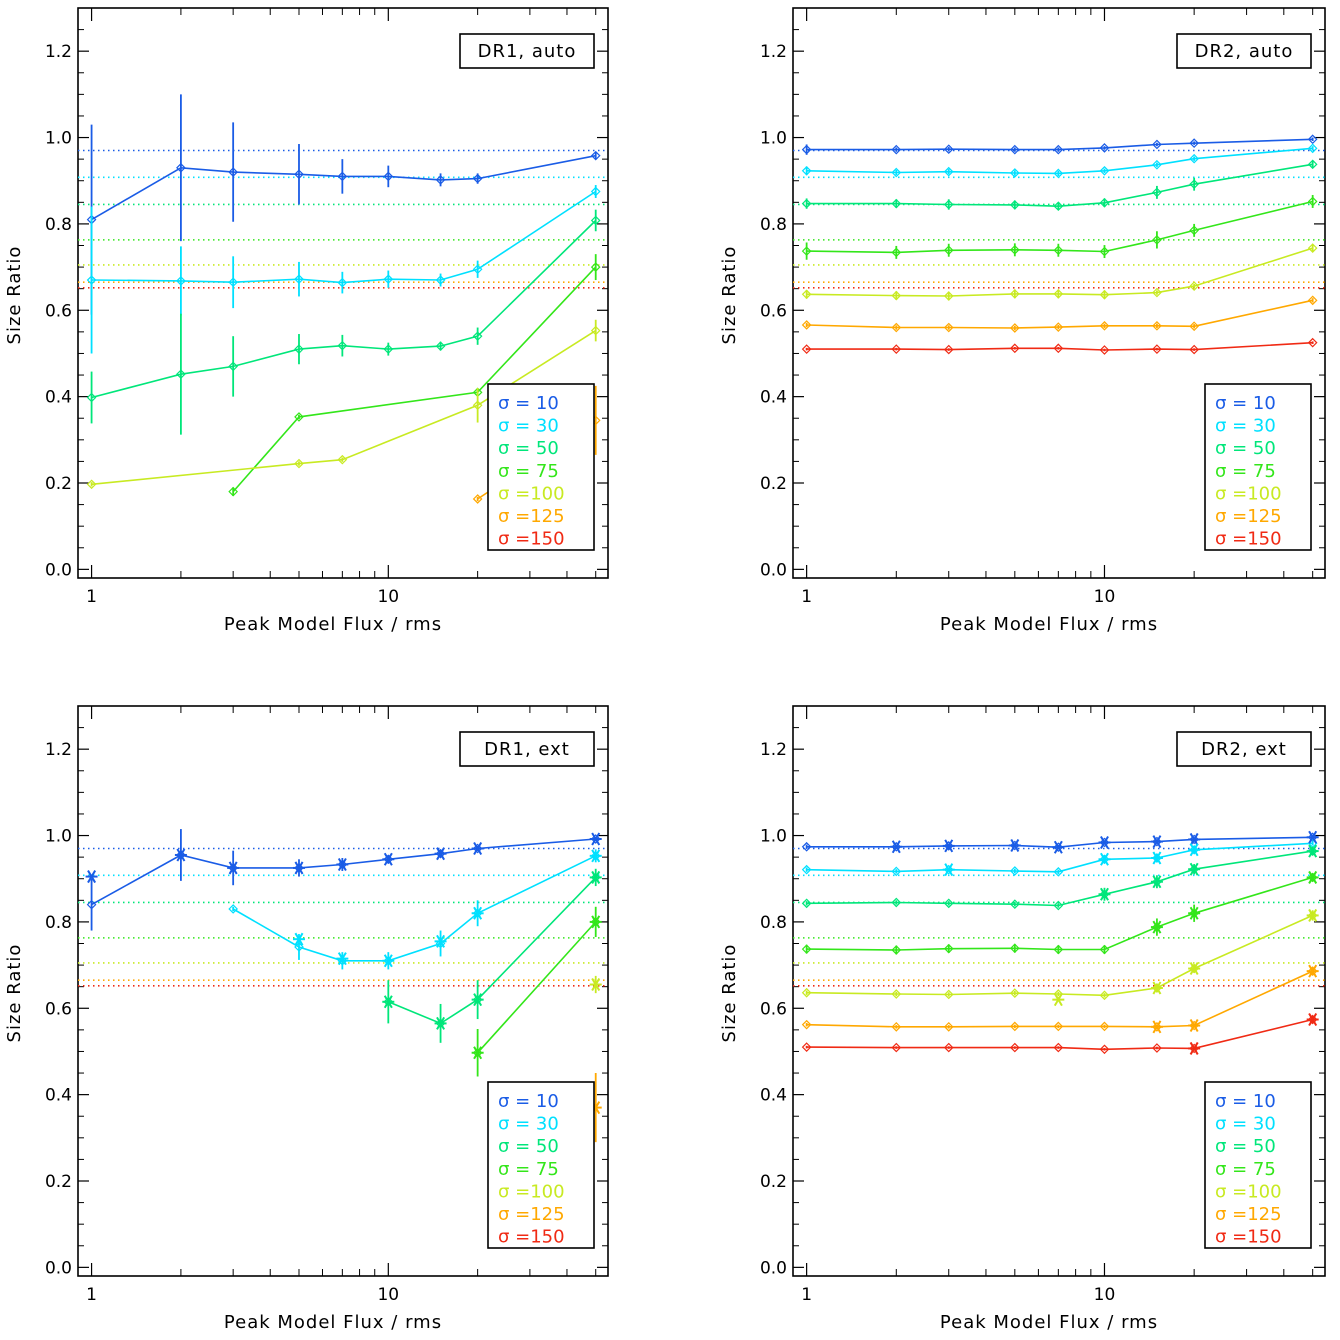 This screenshot has width=1340, height=1340. I want to click on y-tick-label: 1.2, so click(58, 750).